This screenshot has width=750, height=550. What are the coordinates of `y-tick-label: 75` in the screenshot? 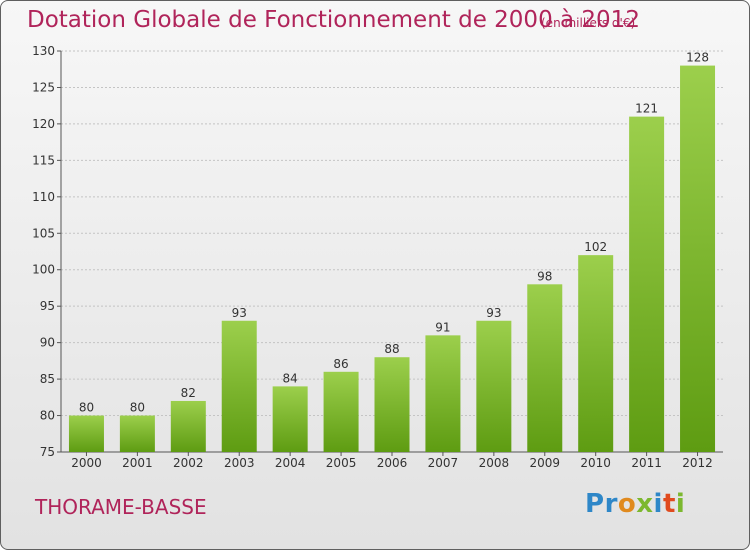 It's located at (47, 452).